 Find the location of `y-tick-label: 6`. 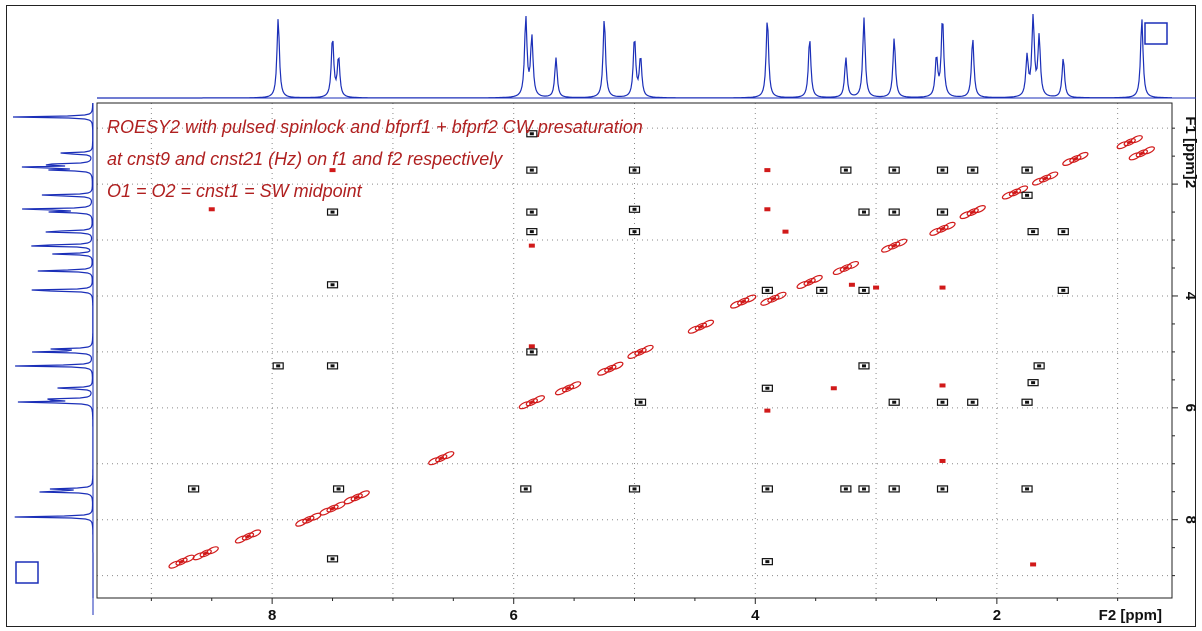

y-tick-label: 6 is located at coordinates (1190, 408).